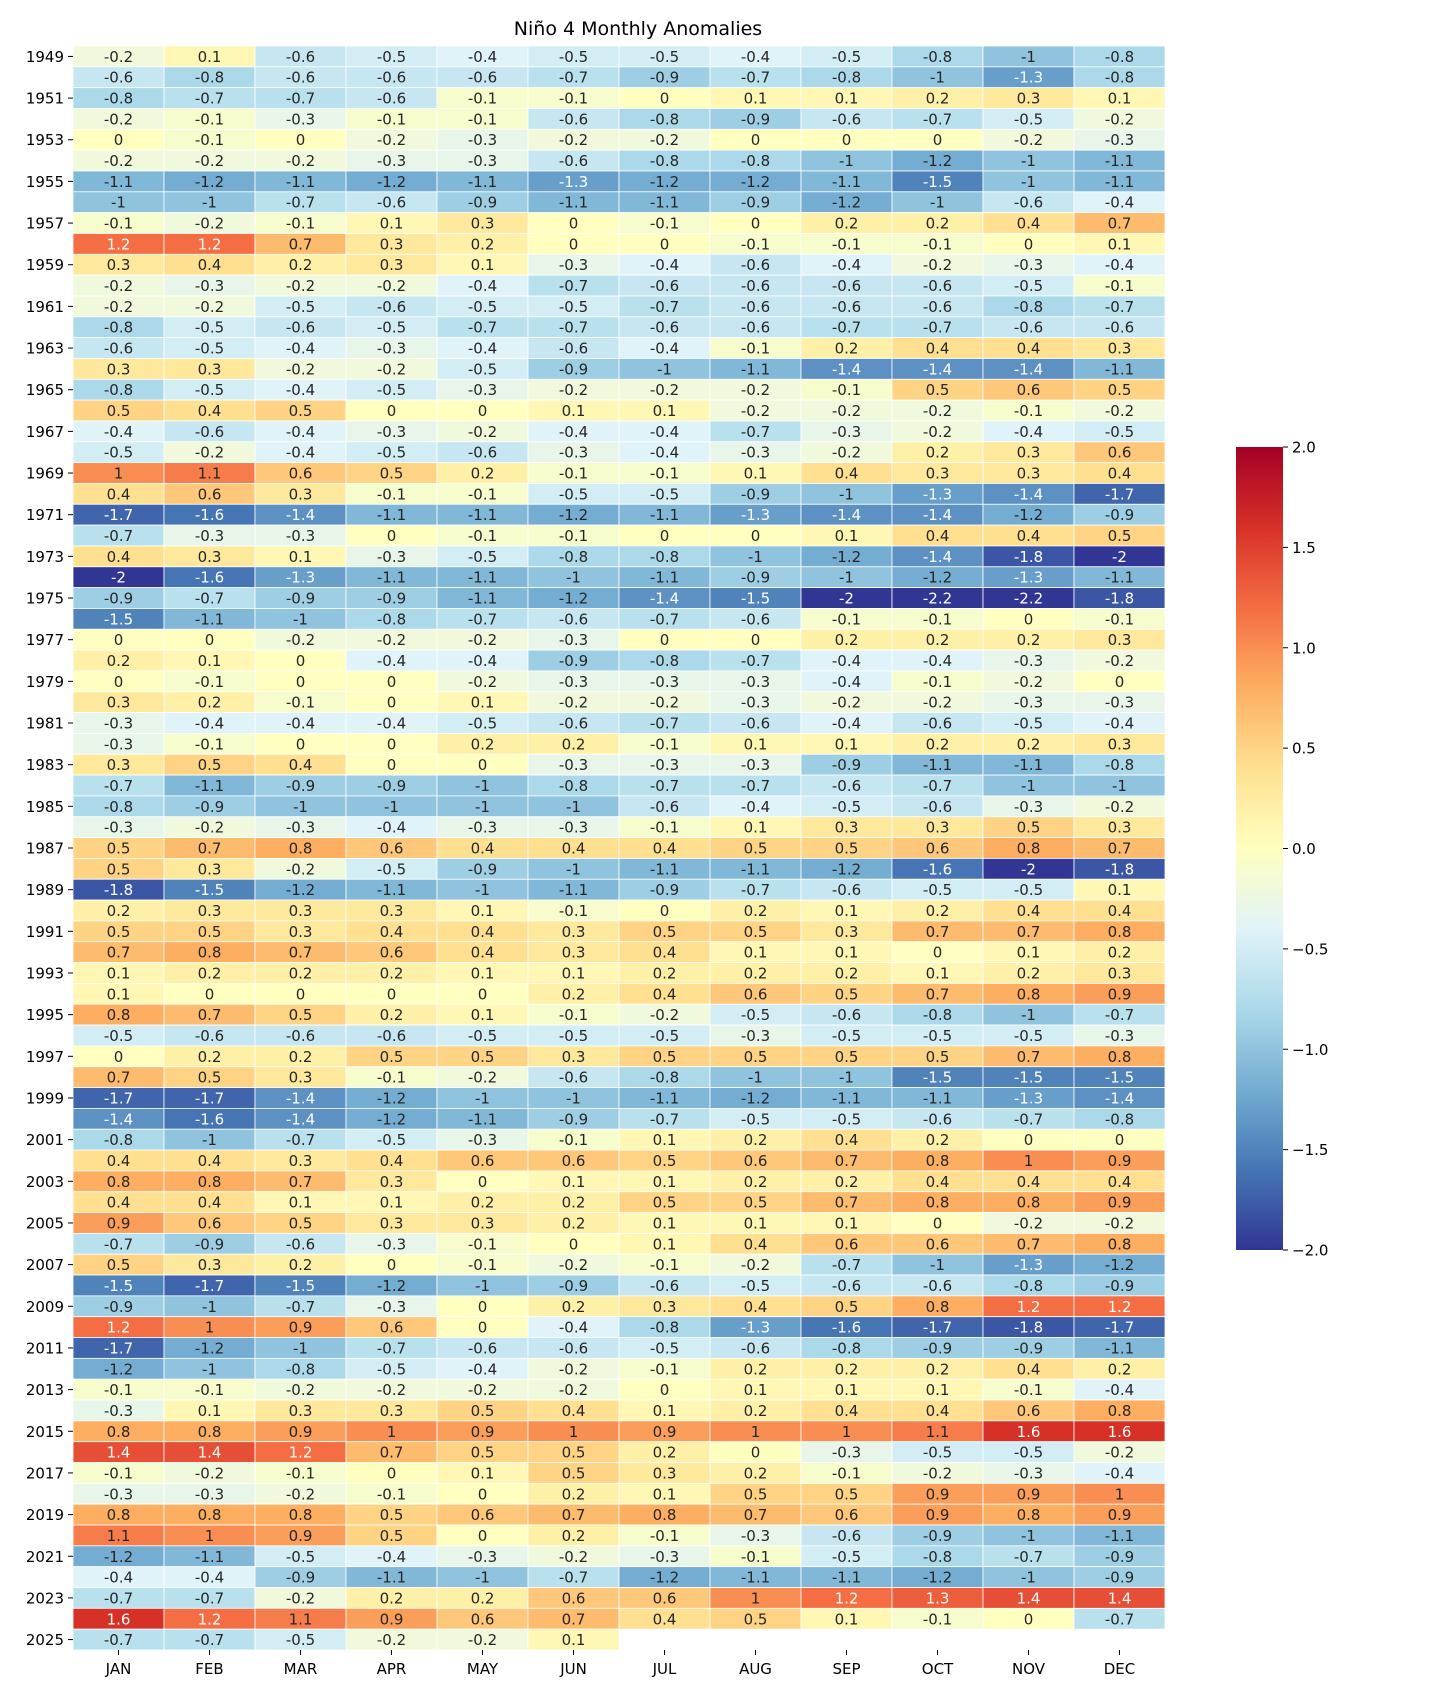 The width and height of the screenshot is (1440, 1684). Describe the element at coordinates (45, 1515) in the screenshot. I see `y-tick-label: 2019` at that location.